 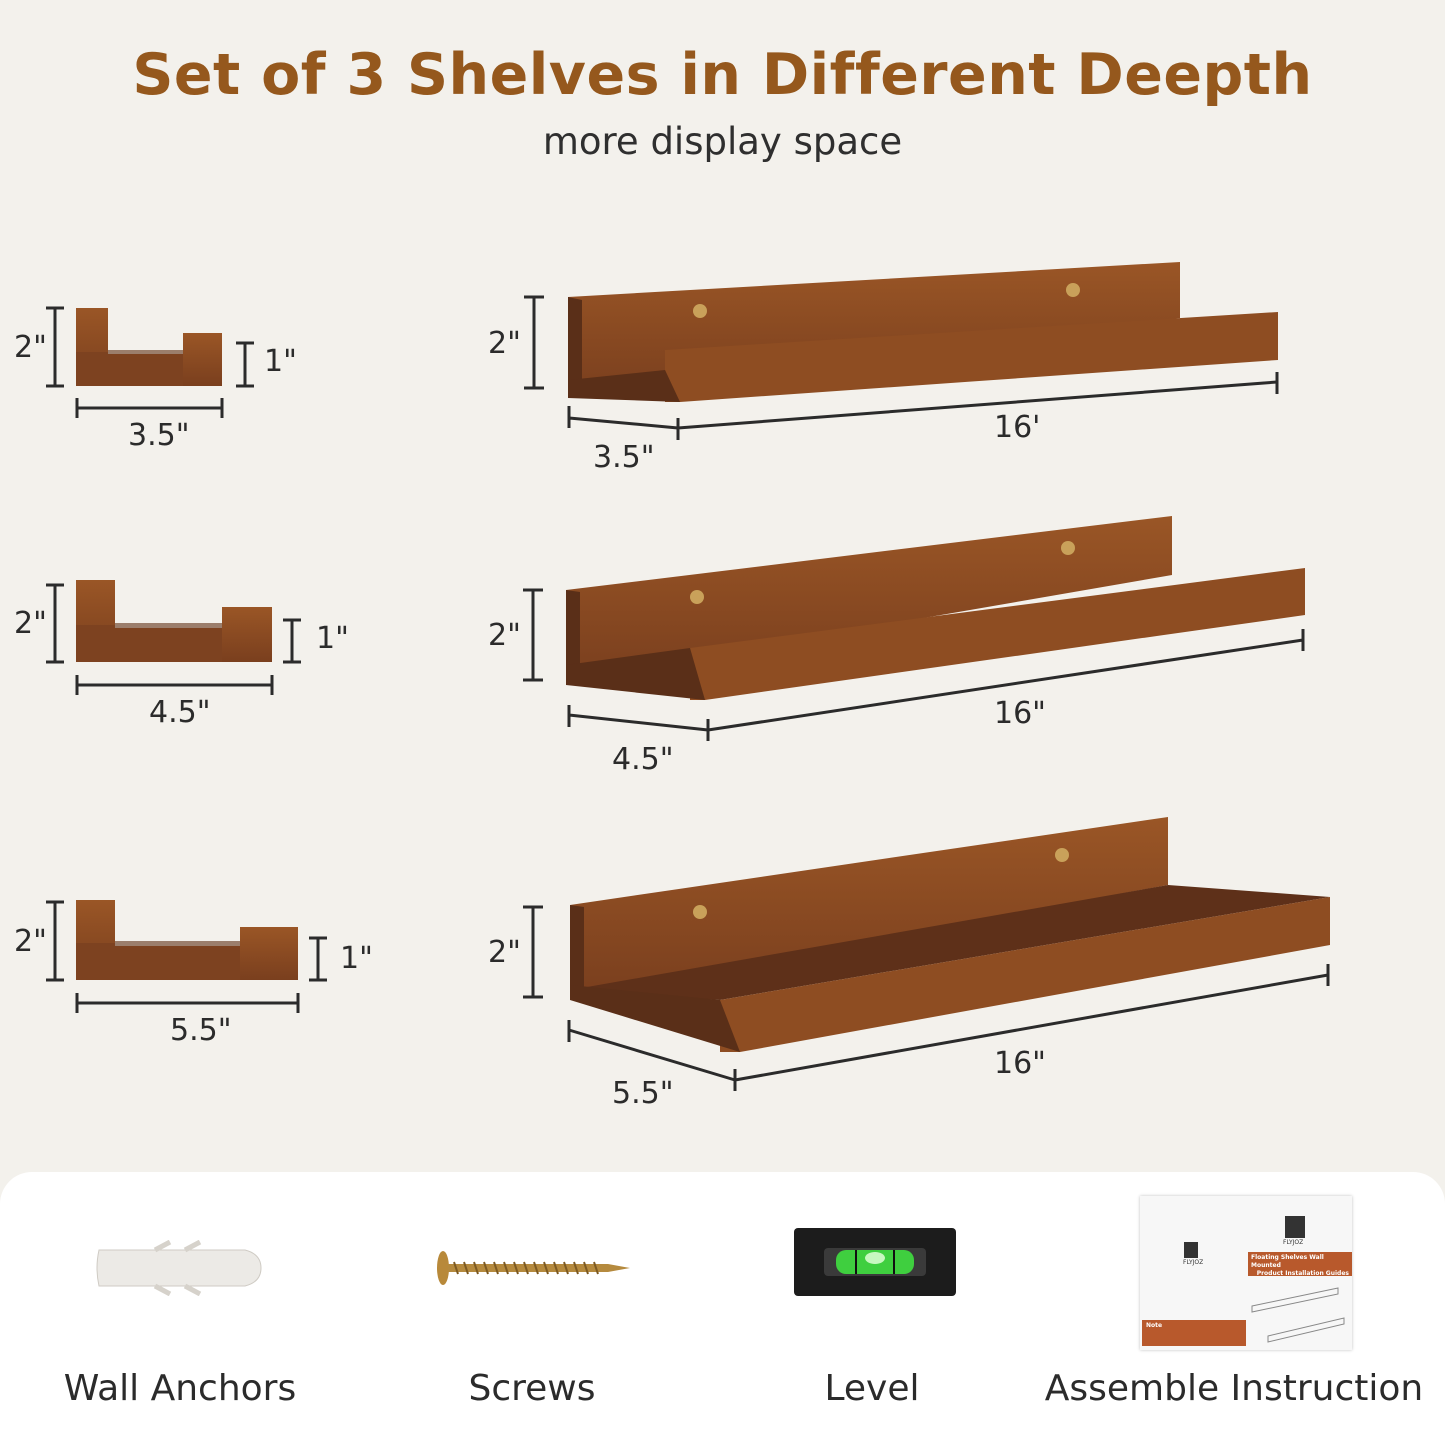 What do you see at coordinates (532, 1388) in the screenshot?
I see `accessory-label-screws: Screws` at bounding box center [532, 1388].